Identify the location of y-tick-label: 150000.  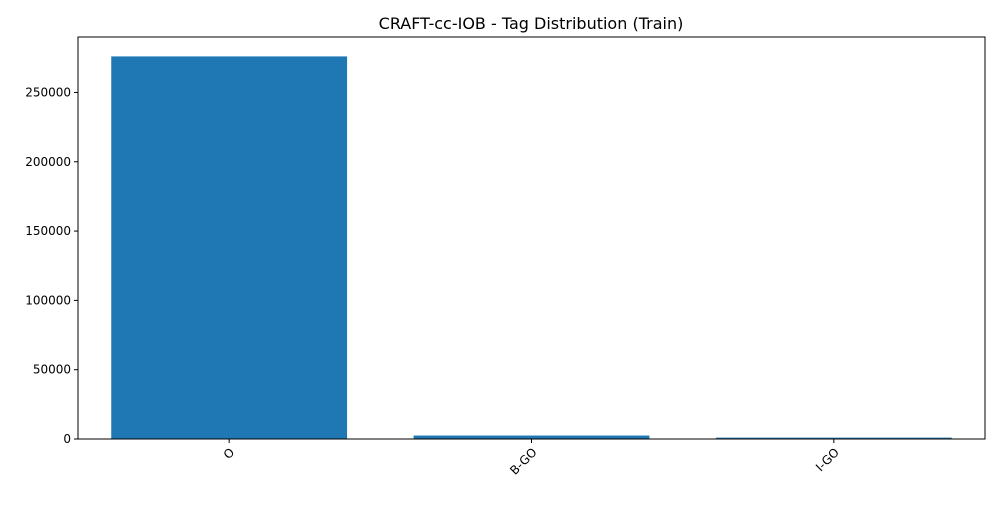
(48, 231).